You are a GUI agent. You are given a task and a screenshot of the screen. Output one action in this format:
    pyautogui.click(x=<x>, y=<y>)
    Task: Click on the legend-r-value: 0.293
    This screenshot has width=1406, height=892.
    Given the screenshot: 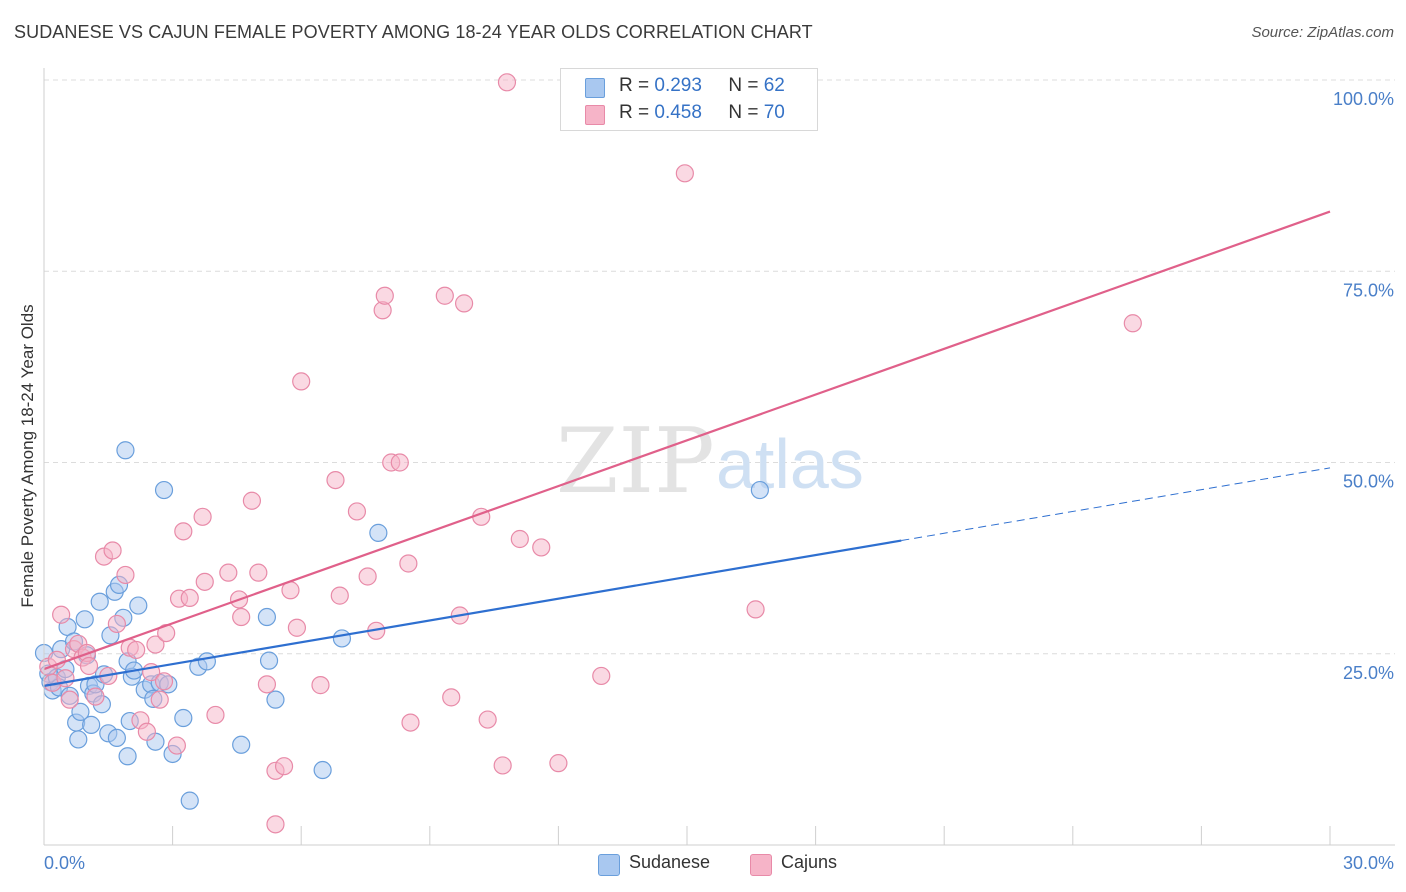 What is the action you would take?
    pyautogui.click(x=678, y=85)
    